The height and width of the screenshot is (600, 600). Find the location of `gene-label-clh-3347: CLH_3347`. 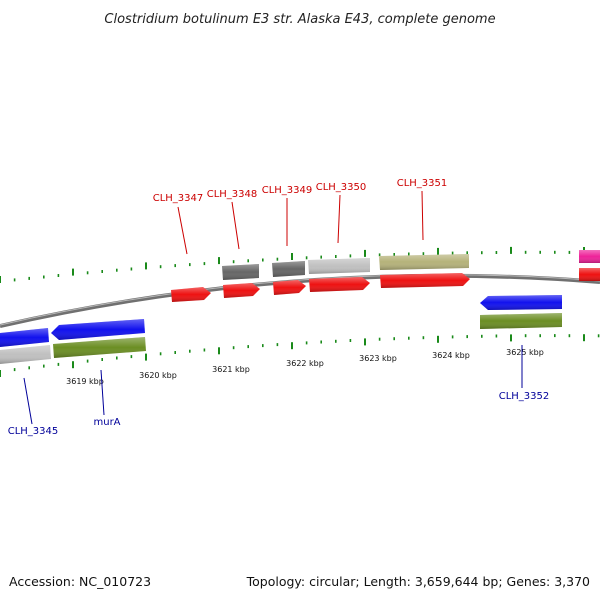

gene-label-clh-3347: CLH_3347 is located at coordinates (178, 198).